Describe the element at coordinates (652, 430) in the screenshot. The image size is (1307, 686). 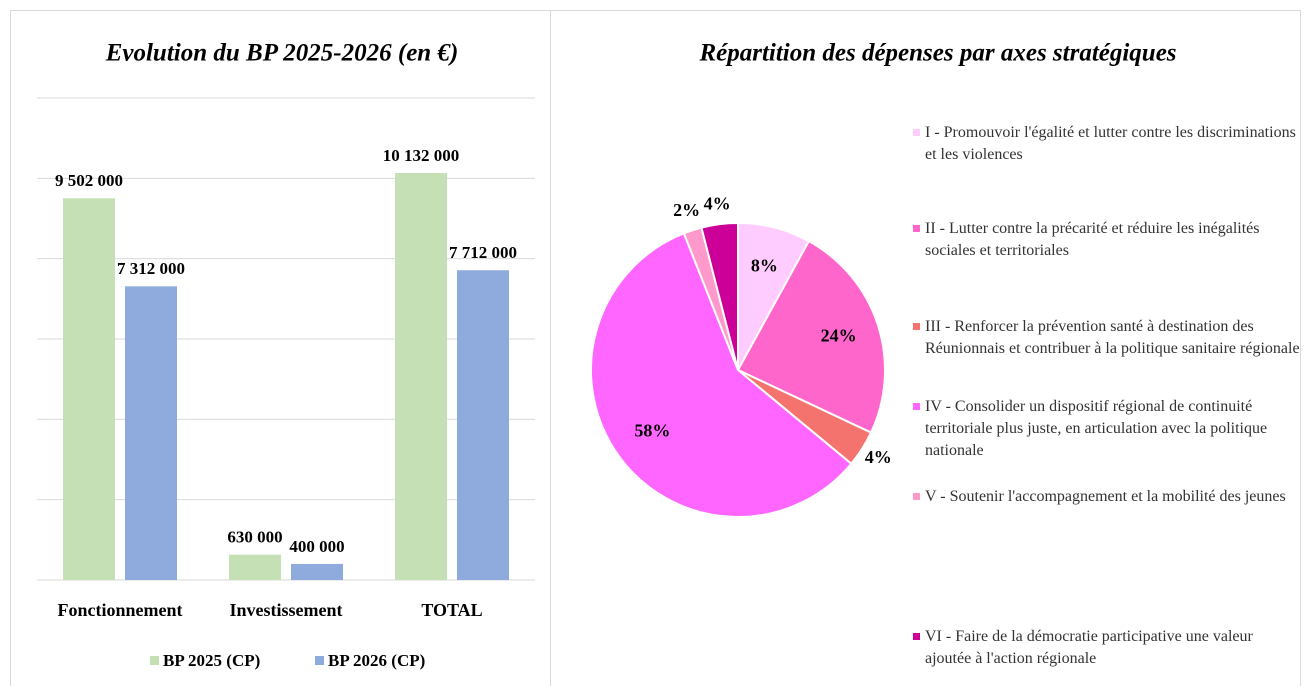
I see `data-label: 58%` at that location.